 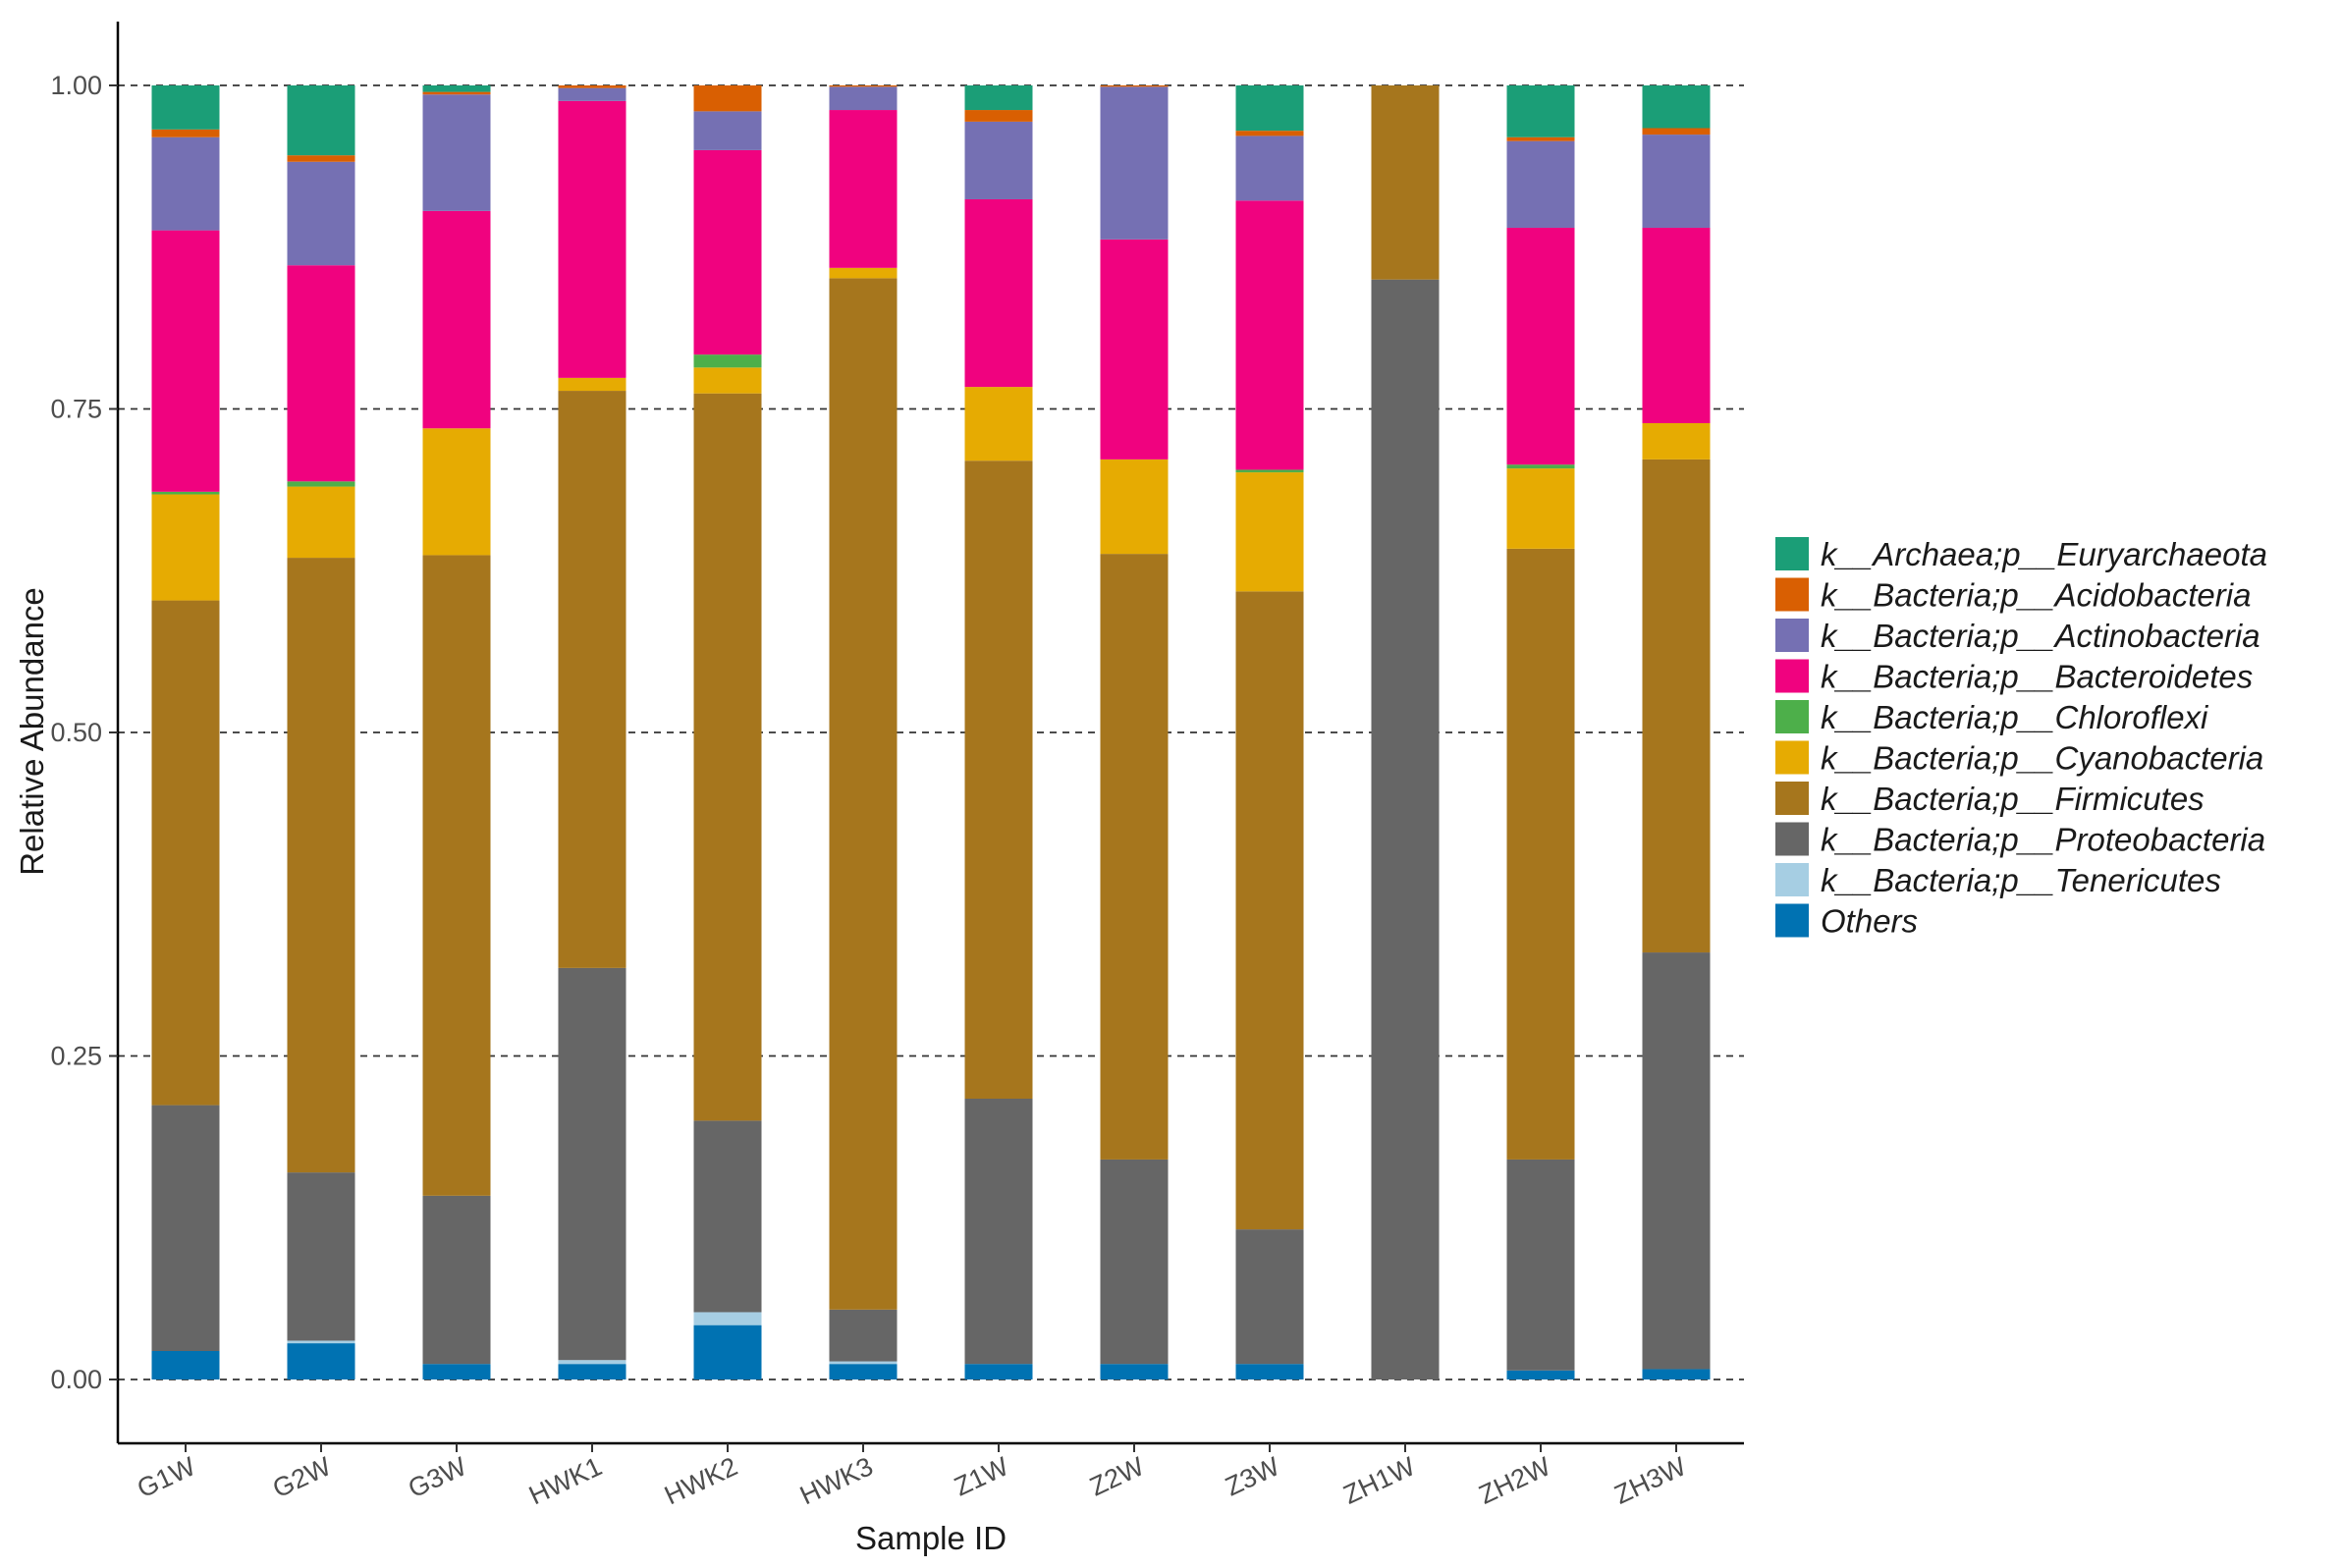 What do you see at coordinates (32, 731) in the screenshot?
I see `y-axis-title: Relative Abundance` at bounding box center [32, 731].